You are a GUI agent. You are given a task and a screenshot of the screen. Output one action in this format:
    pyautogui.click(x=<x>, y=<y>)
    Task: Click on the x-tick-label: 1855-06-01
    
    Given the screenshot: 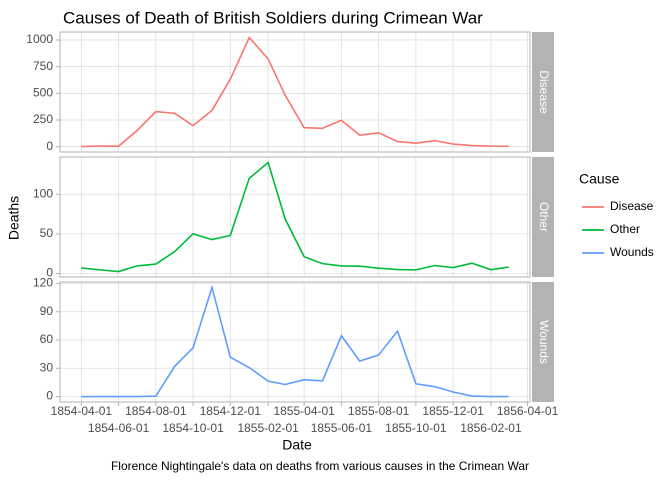 What is the action you would take?
    pyautogui.click(x=342, y=428)
    